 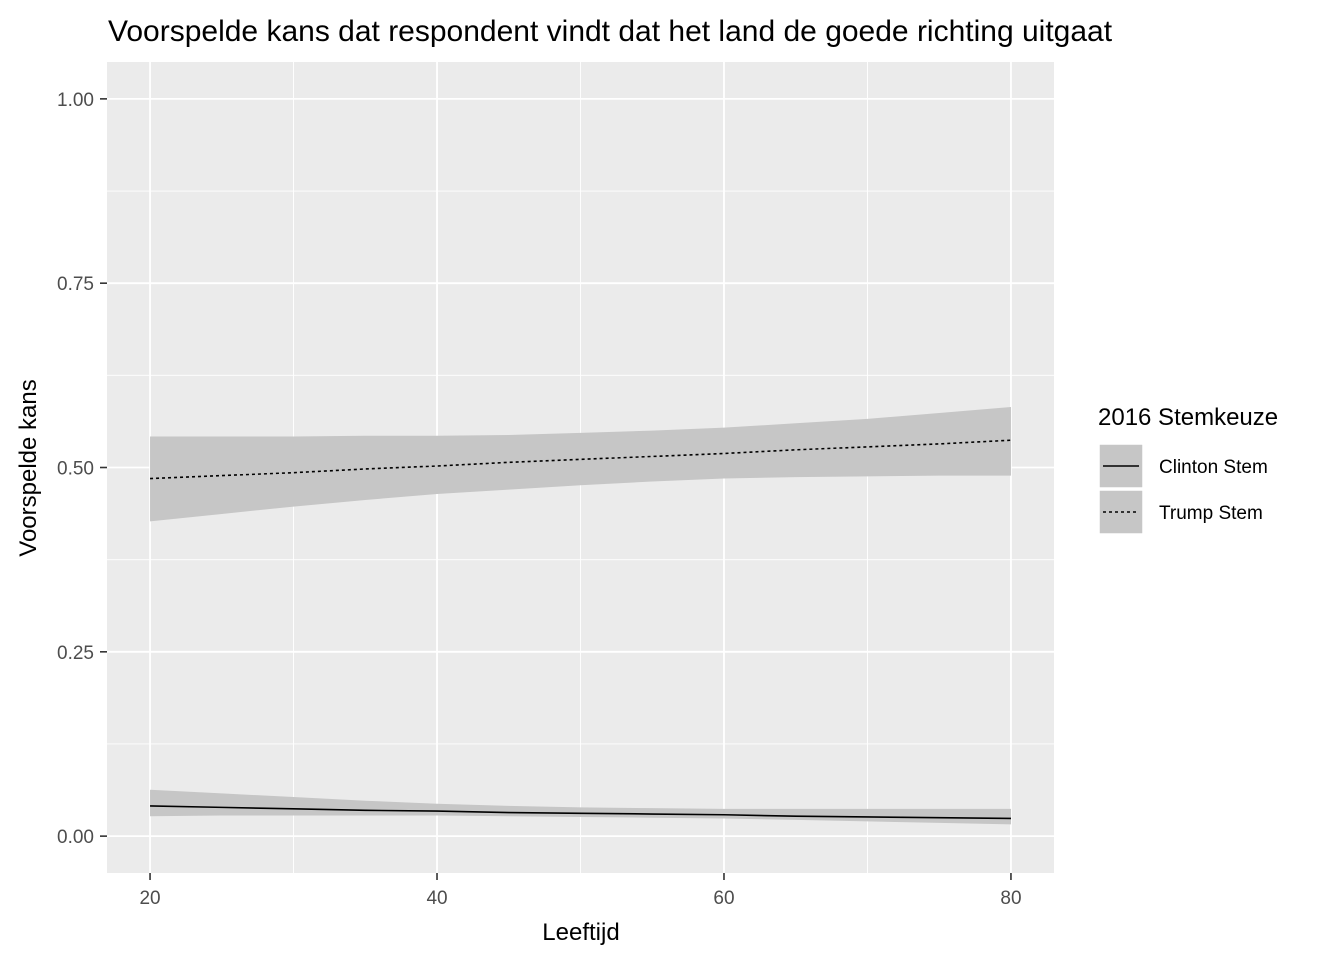 I want to click on y-tick-label: 0.00, so click(x=75, y=837).